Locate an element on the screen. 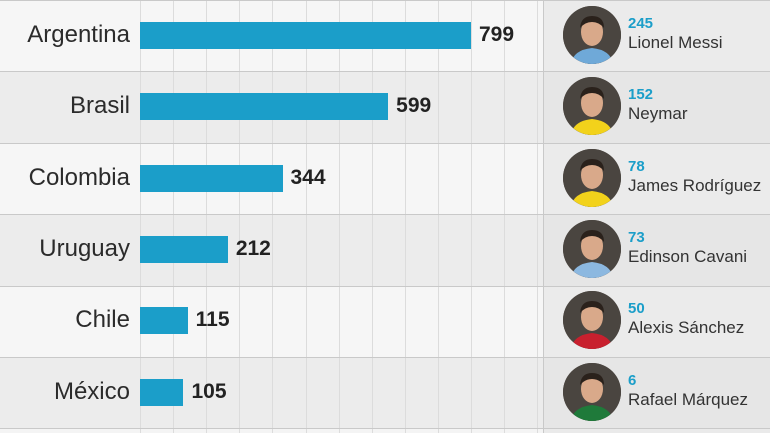 The height and width of the screenshot is (433, 770). player-name: Edinson Cavani is located at coordinates (688, 256).